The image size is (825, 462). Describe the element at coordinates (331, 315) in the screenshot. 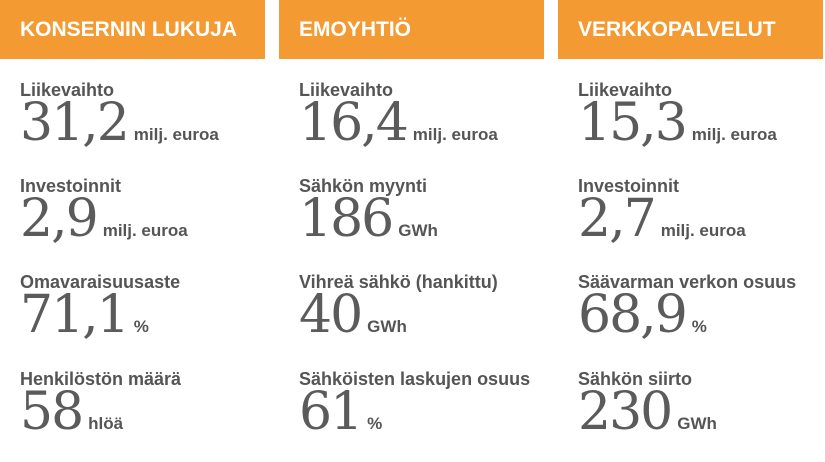

I see `metric-value: 40` at that location.